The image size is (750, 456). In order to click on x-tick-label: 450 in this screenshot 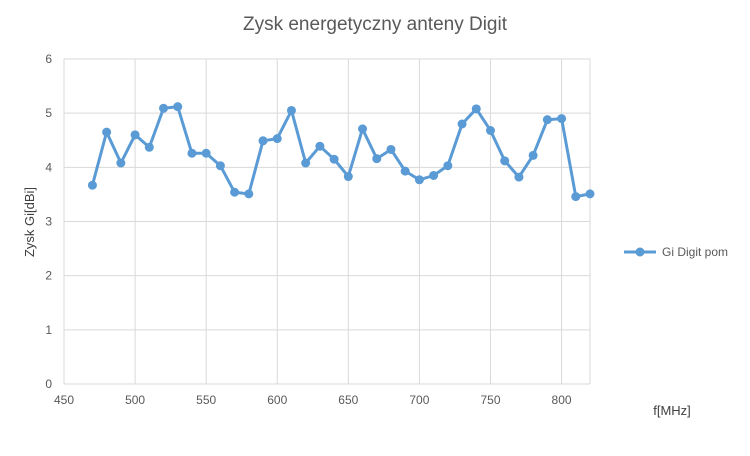, I will do `click(64, 400)`.